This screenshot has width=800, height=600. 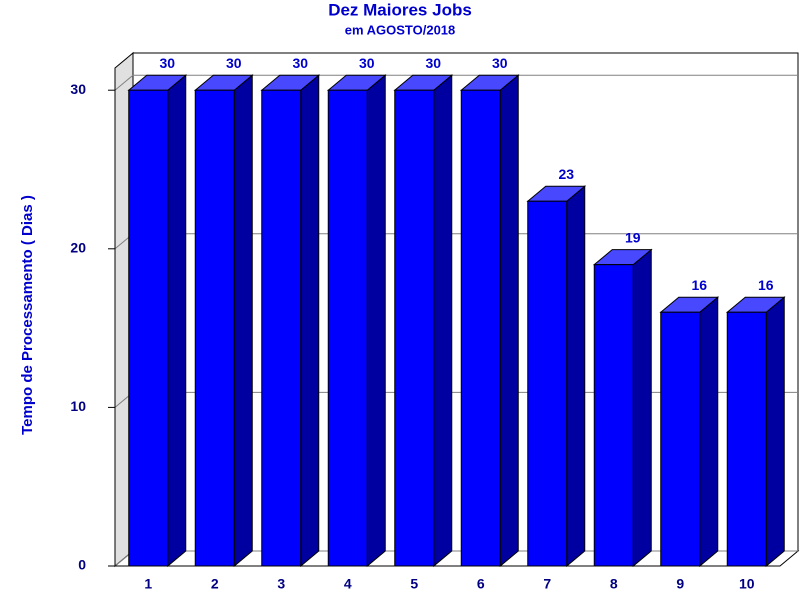 What do you see at coordinates (27, 315) in the screenshot?
I see `y-axis-label: Tempo de Processamento ( Dias )` at bounding box center [27, 315].